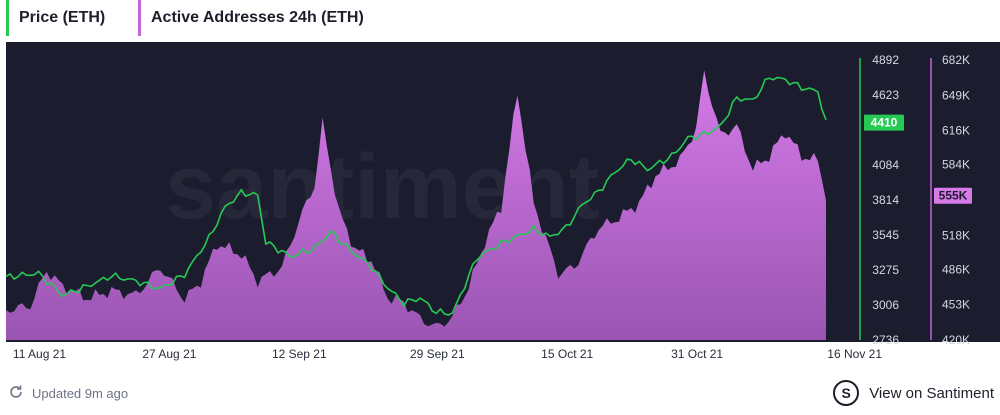  Describe the element at coordinates (956, 270) in the screenshot. I see `addresses-axis-tick-label: 486K` at that location.